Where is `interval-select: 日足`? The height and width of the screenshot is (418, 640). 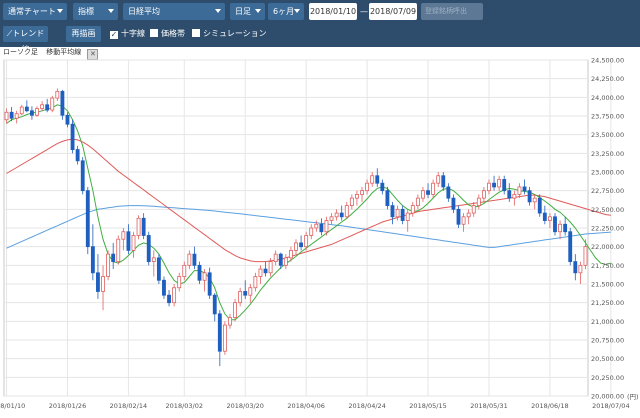 interval-select: 日足 is located at coordinates (247, 11).